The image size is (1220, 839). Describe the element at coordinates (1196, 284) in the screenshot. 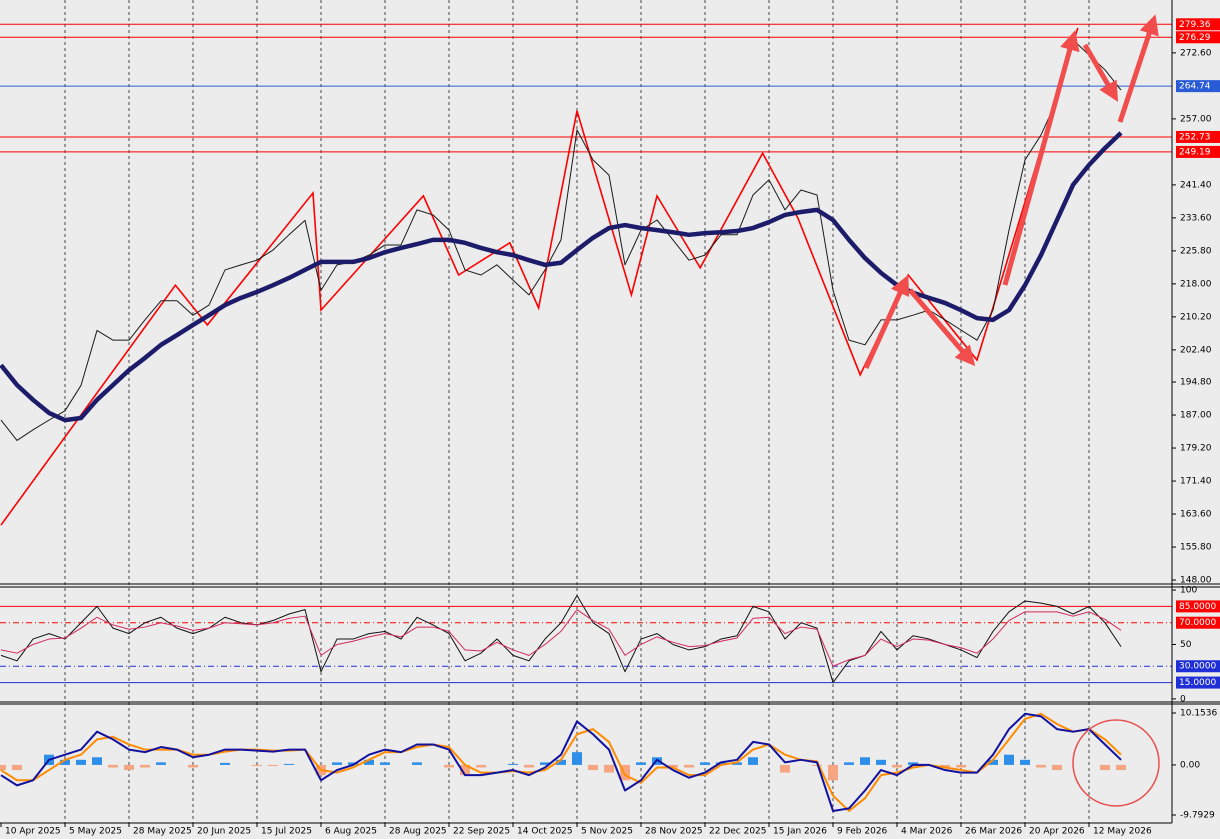

I see `y-tick-label: 218.00` at that location.